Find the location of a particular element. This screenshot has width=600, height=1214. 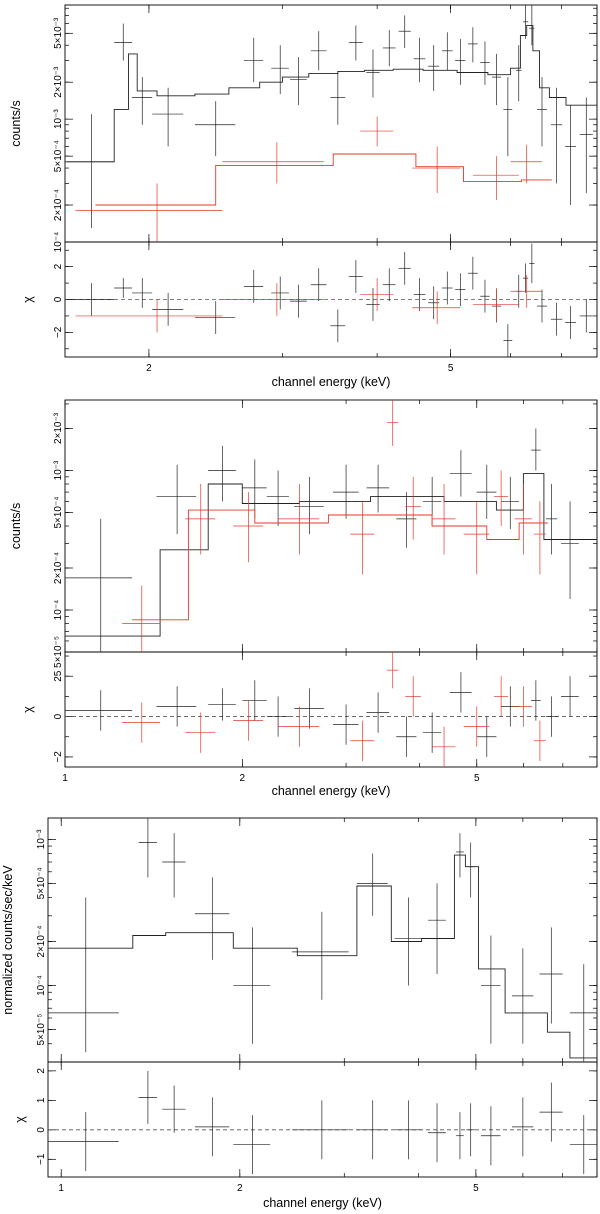

residual-tick-label: −1 is located at coordinates (41, 1159).